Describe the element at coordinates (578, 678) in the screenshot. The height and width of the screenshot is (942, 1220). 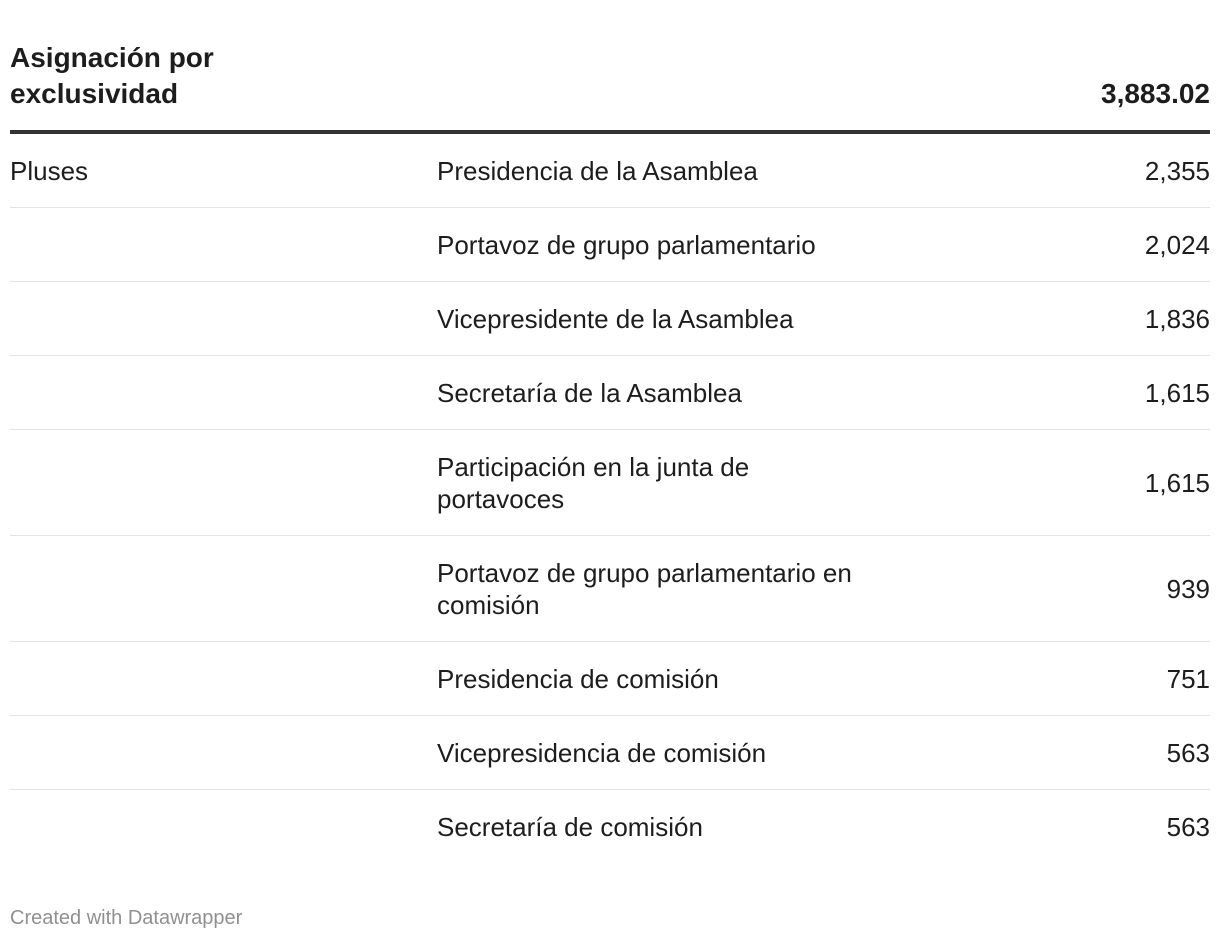
I see `row-label: Presidencia de comisión` at that location.